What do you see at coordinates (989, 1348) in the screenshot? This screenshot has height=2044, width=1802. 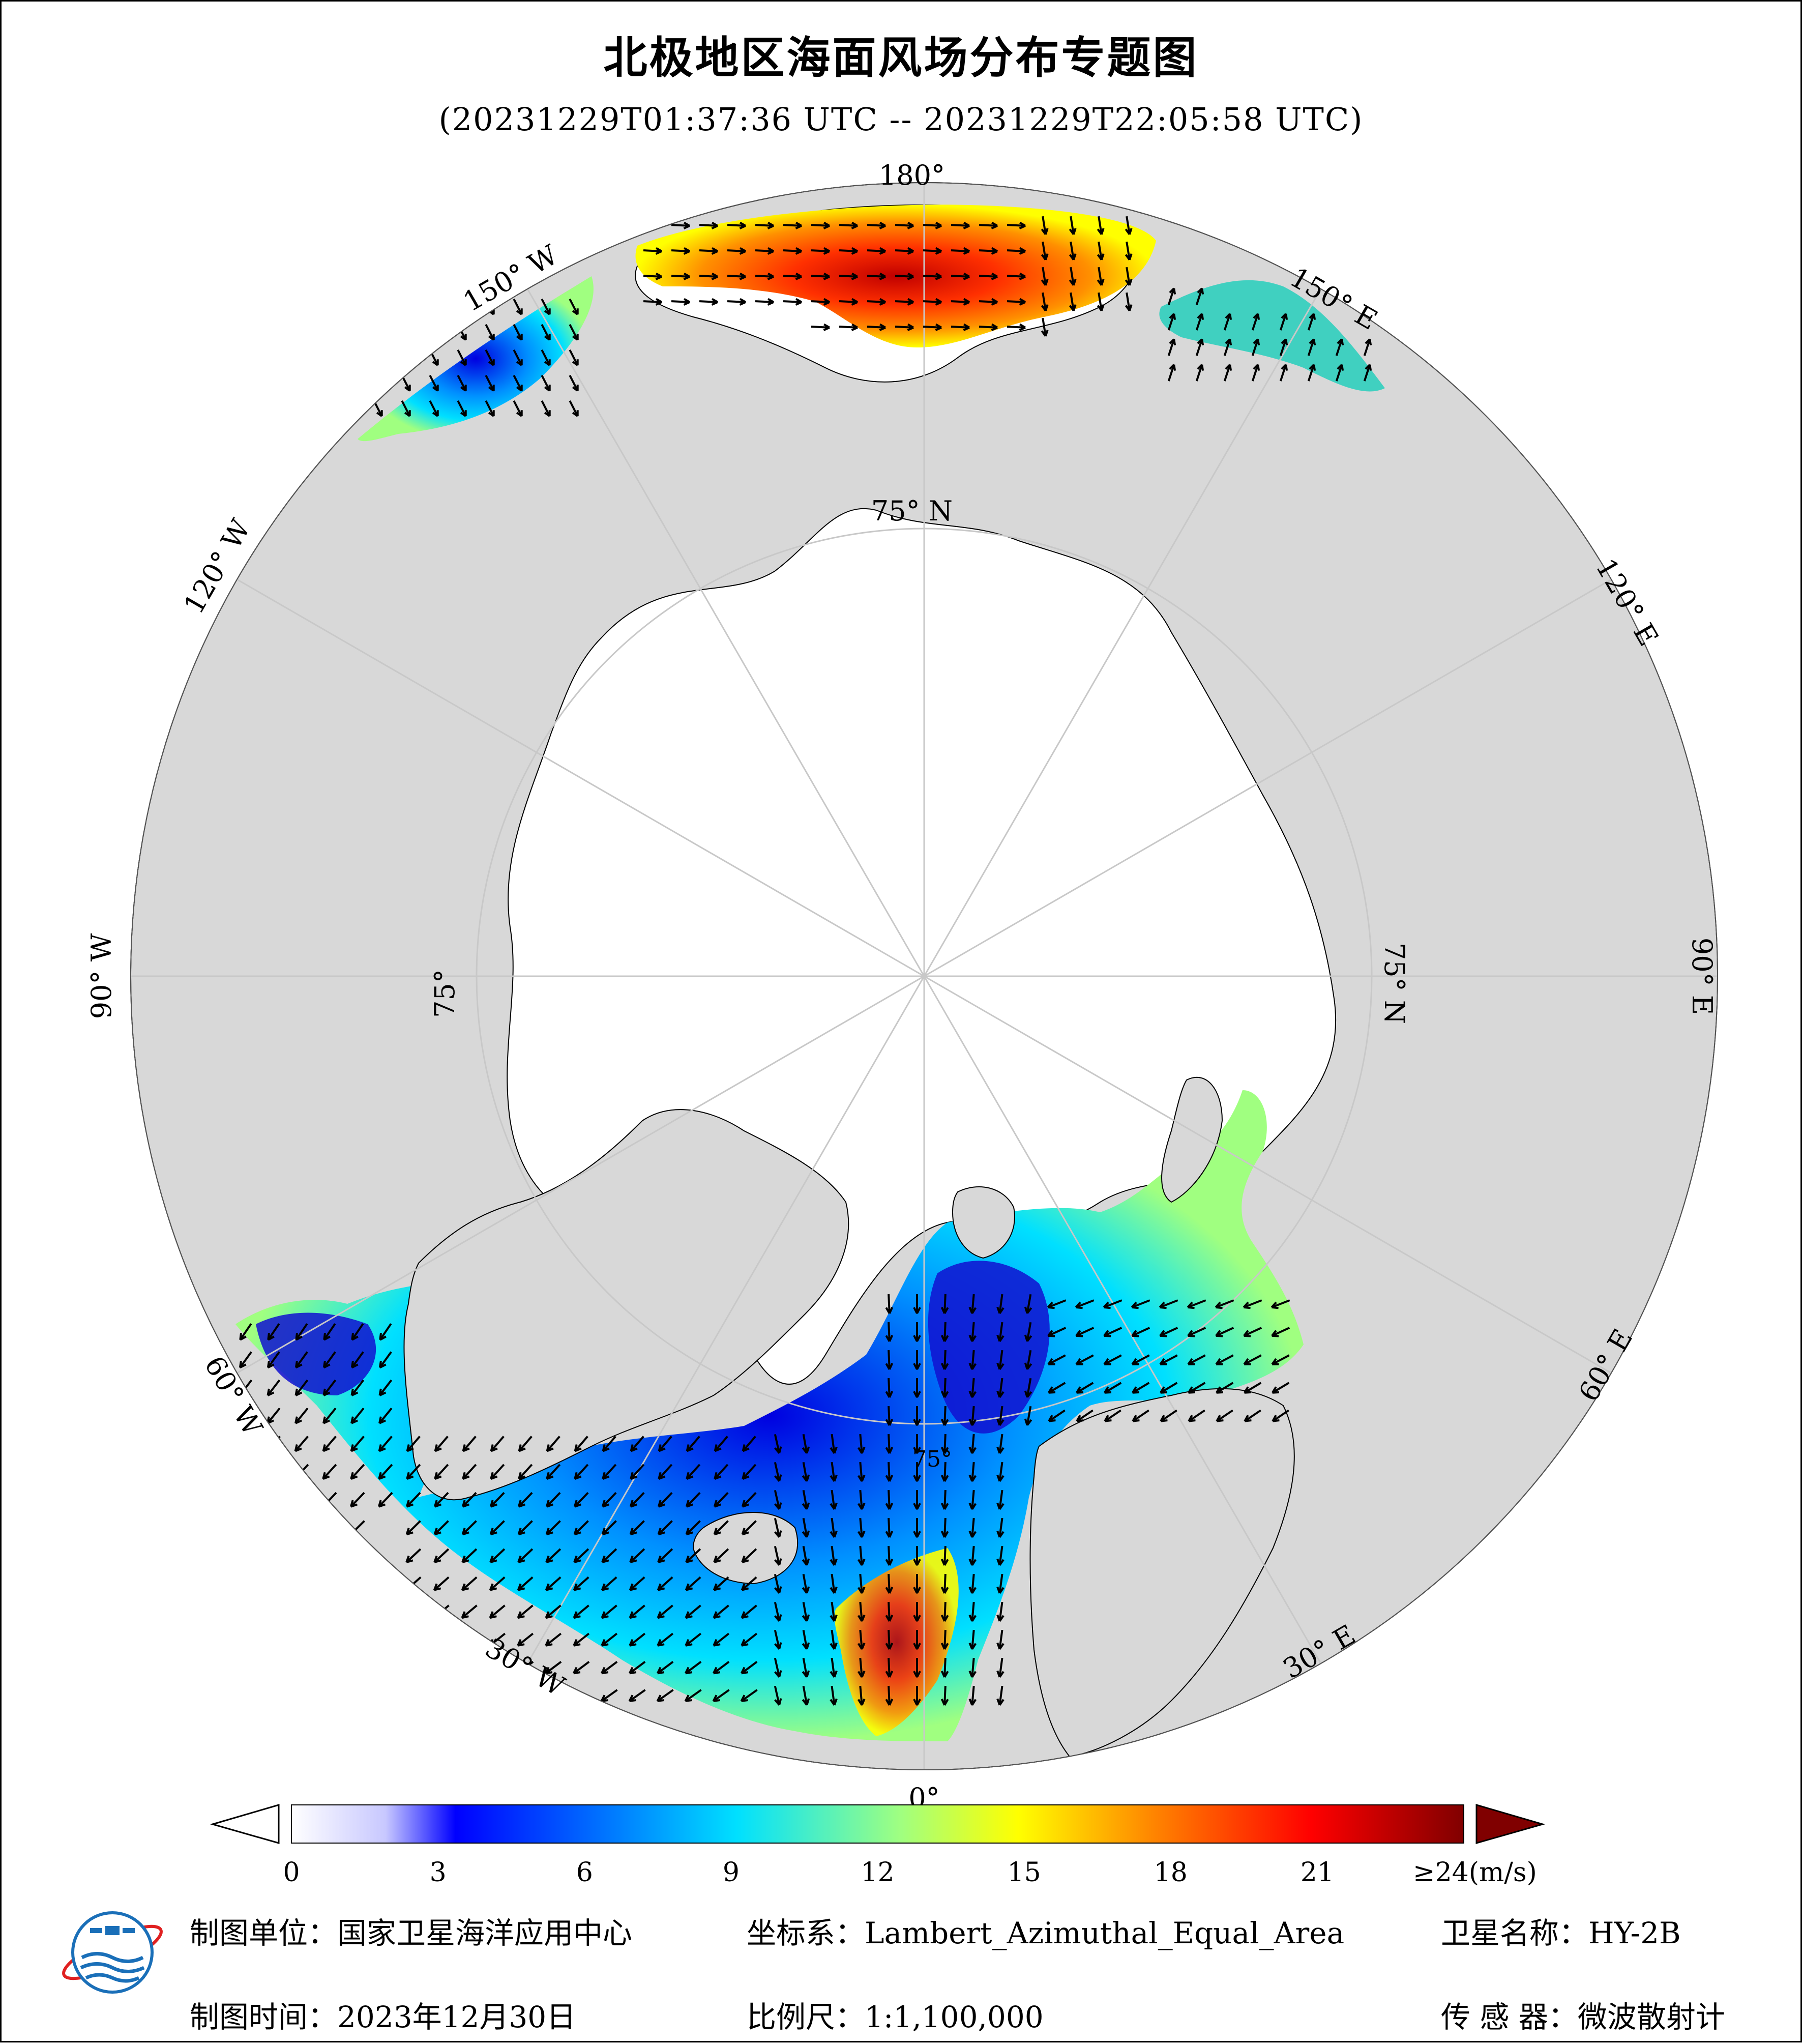 I see `wind-low-greenland-sea` at bounding box center [989, 1348].